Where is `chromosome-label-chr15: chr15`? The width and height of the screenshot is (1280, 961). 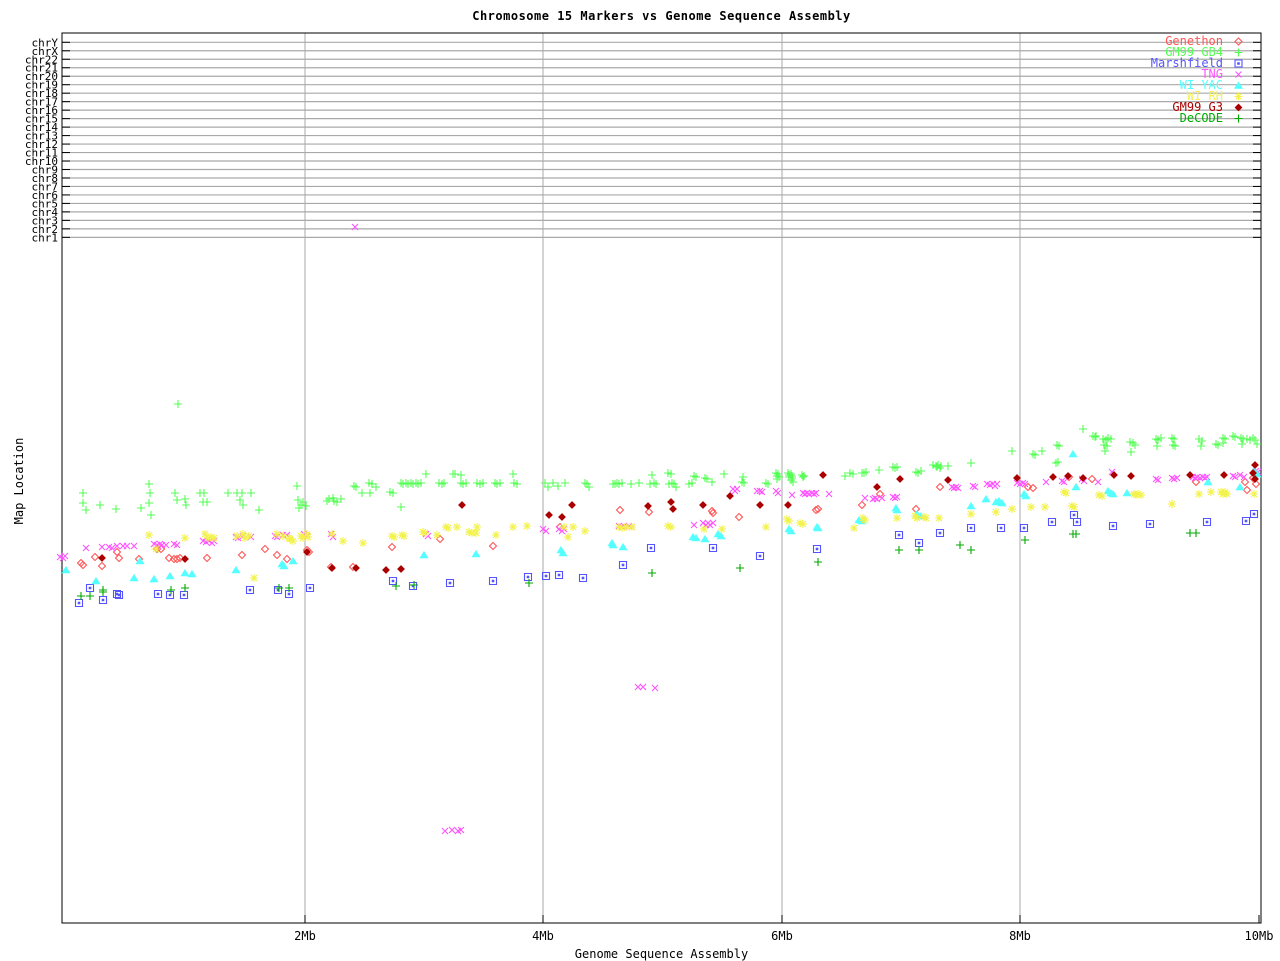 chromosome-label-chr15: chr15 is located at coordinates (41, 119).